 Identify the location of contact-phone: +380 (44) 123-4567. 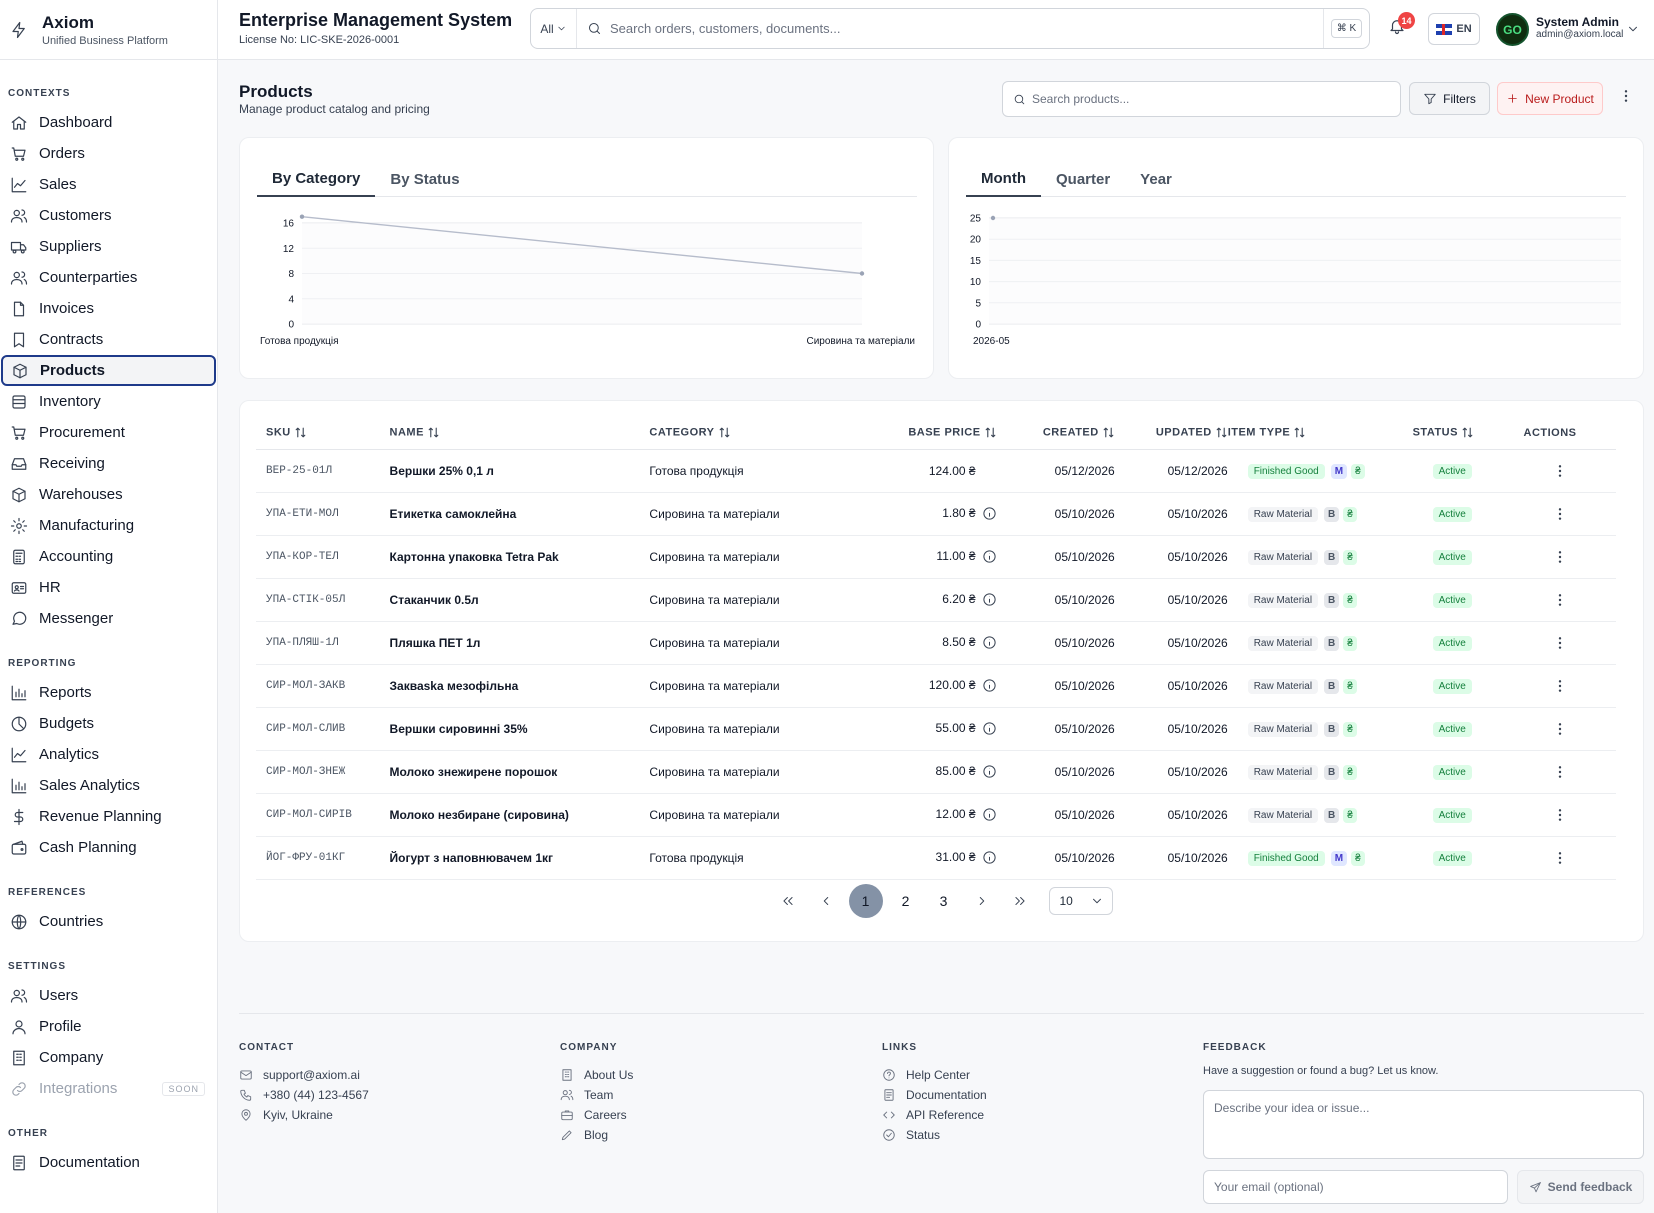
(304, 1095).